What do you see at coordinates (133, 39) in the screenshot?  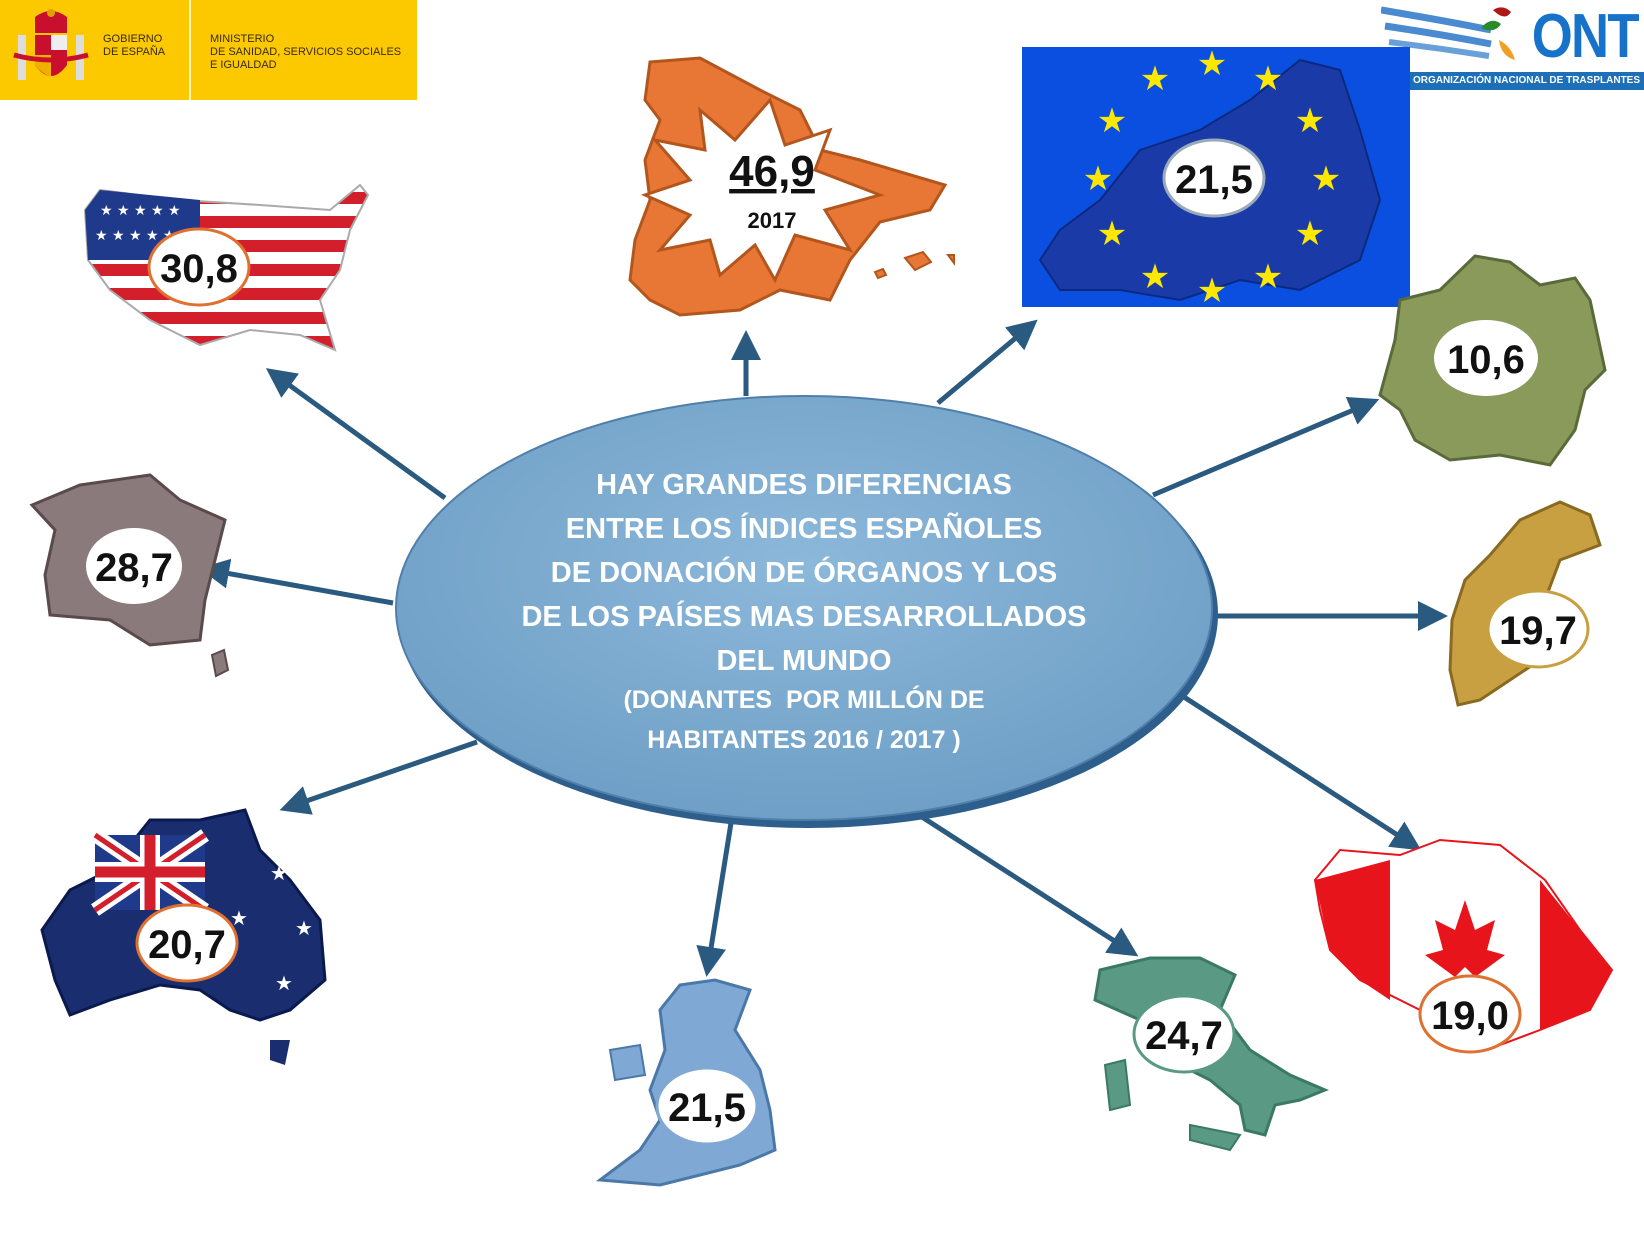 I see `gobierno-text: GOBIERNO` at bounding box center [133, 39].